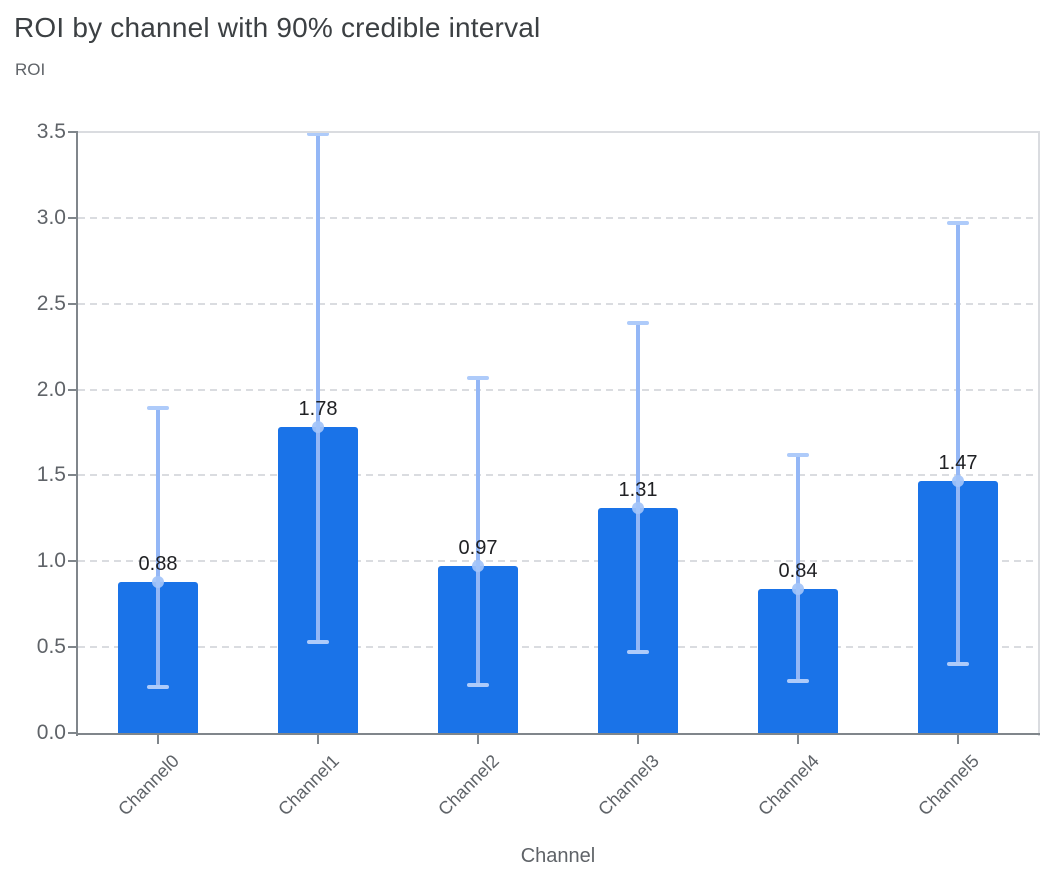  I want to click on y-tick-label: 1.0, so click(51, 561).